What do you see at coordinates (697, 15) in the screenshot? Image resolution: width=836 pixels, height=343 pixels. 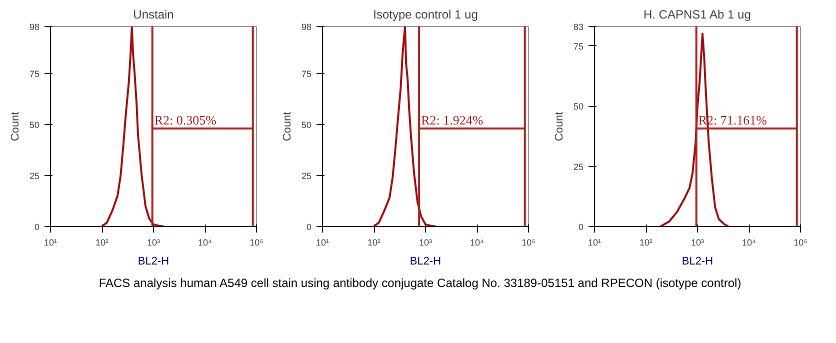 I see `chart-title: H. CAPNS1 Ab 1 ug` at bounding box center [697, 15].